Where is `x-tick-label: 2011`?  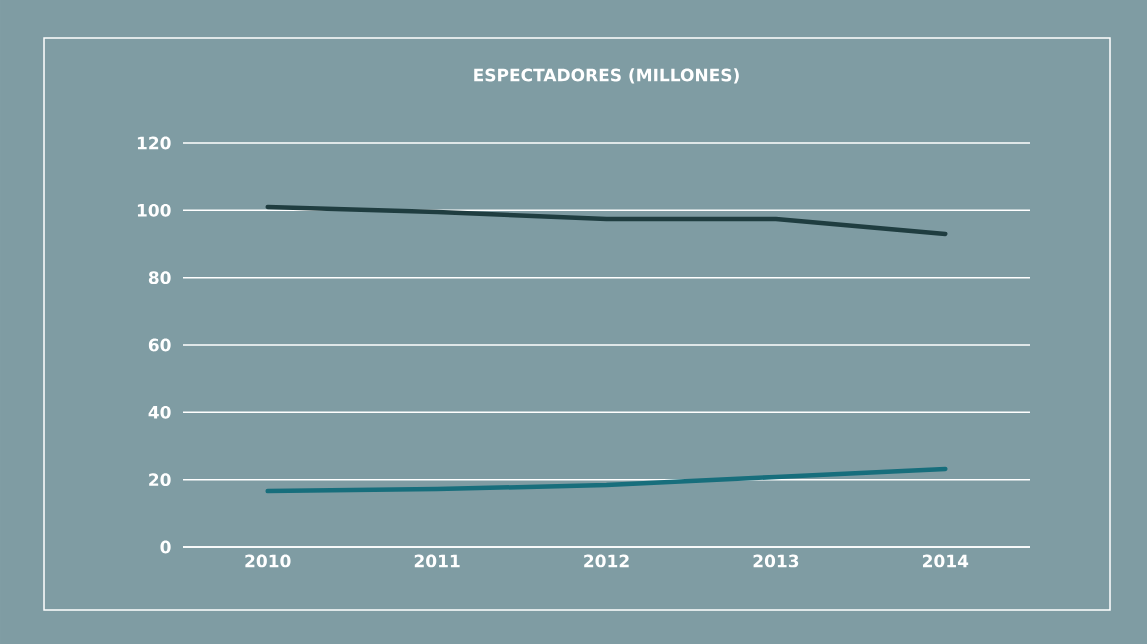 x-tick-label: 2011 is located at coordinates (437, 561).